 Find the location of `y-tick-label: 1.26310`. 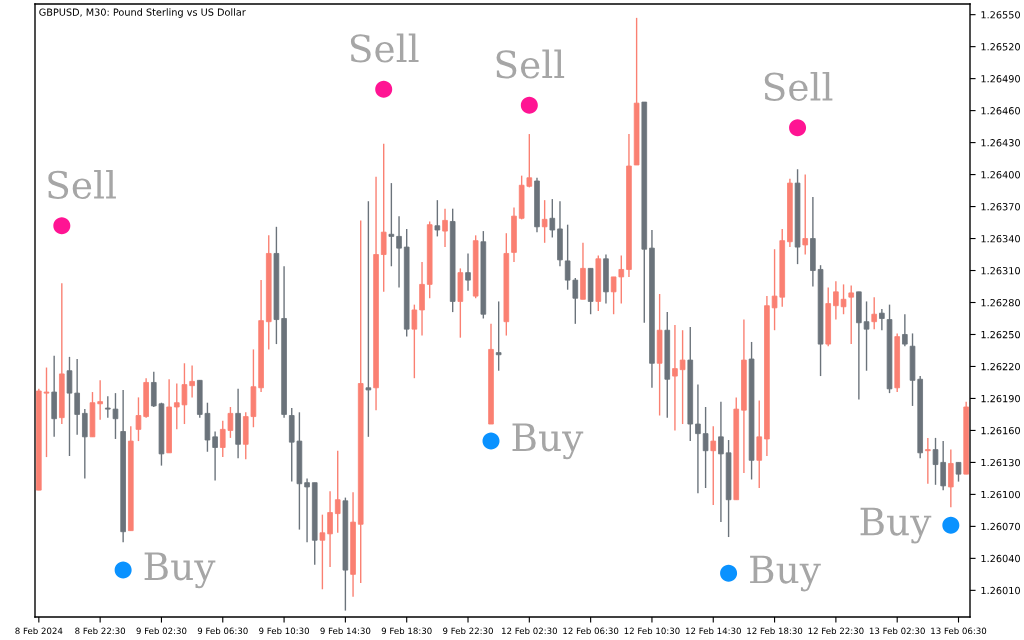

y-tick-label: 1.26310 is located at coordinates (1000, 271).